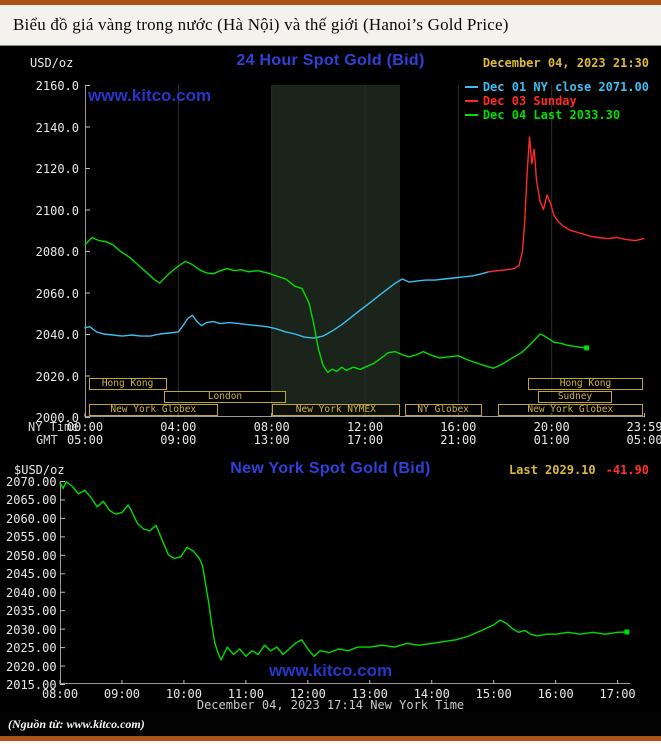  Describe the element at coordinates (335, 410) in the screenshot. I see `market-session-box: New York NYMEX` at that location.